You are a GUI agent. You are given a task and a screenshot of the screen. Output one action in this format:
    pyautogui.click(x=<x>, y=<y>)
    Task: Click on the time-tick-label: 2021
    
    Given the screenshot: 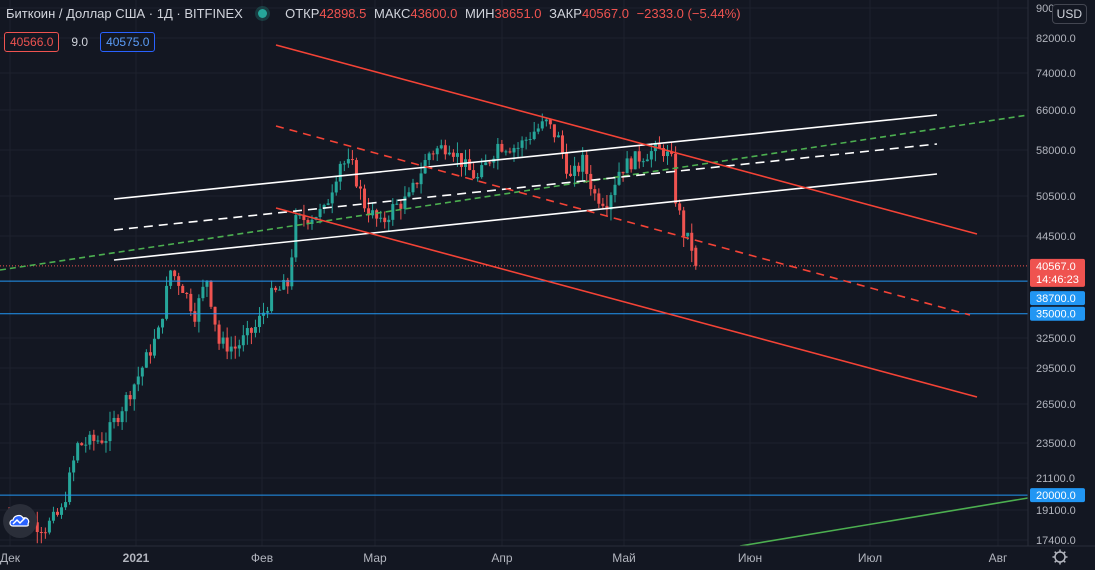 What is the action you would take?
    pyautogui.click(x=136, y=558)
    